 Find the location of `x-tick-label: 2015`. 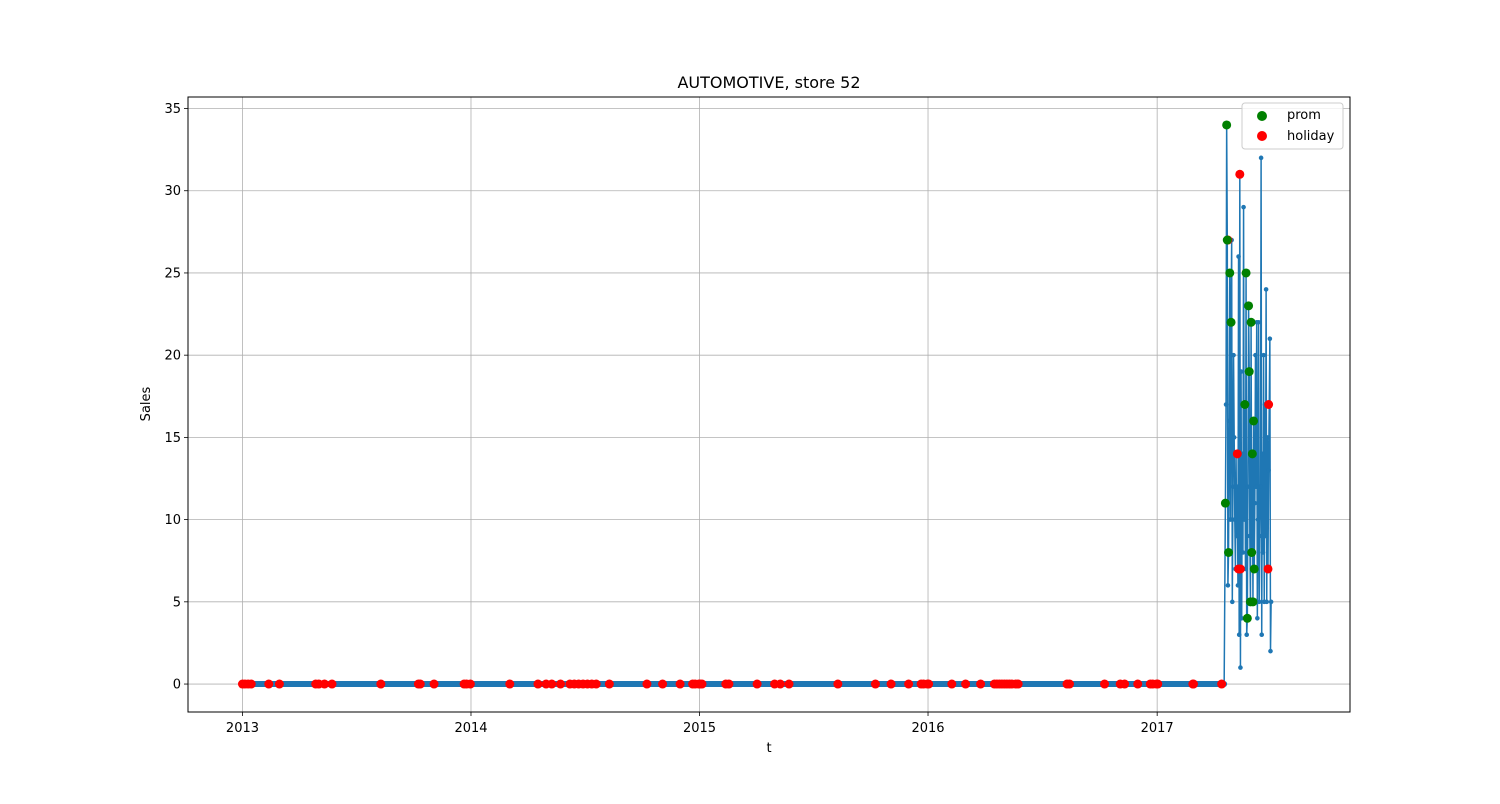

x-tick-label: 2015 is located at coordinates (699, 728).